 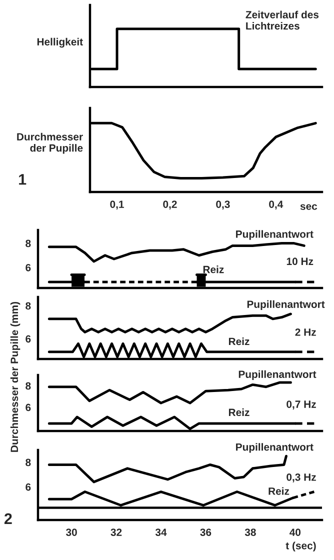 What do you see at coordinates (309, 207) in the screenshot?
I see `x-axis-title: sec` at bounding box center [309, 207].